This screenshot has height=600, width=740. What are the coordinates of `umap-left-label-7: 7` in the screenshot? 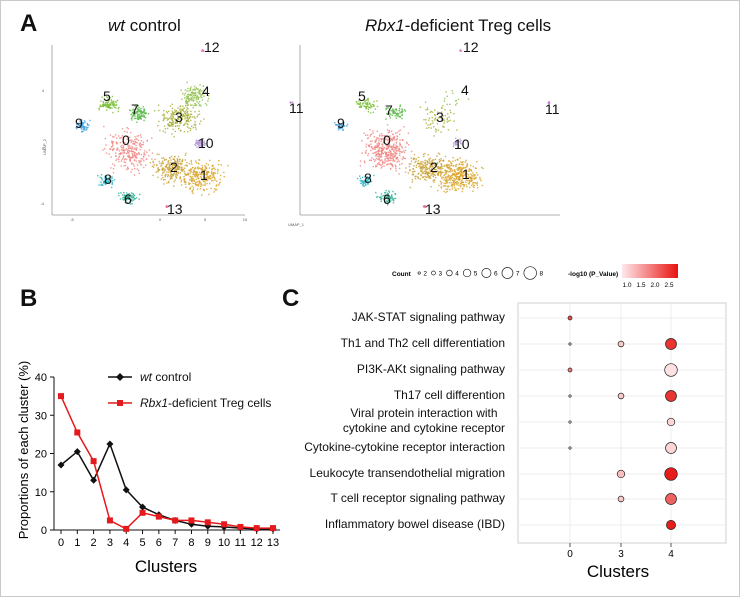 It's located at (135, 109).